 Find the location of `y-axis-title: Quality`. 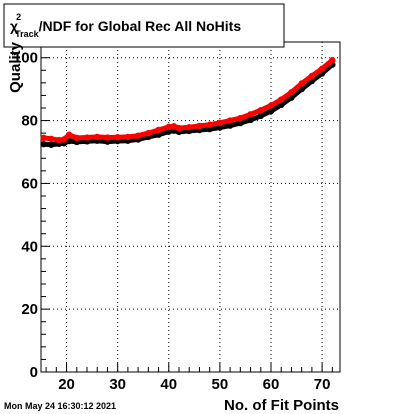

y-axis-title: Quality is located at coordinates (15, 67).